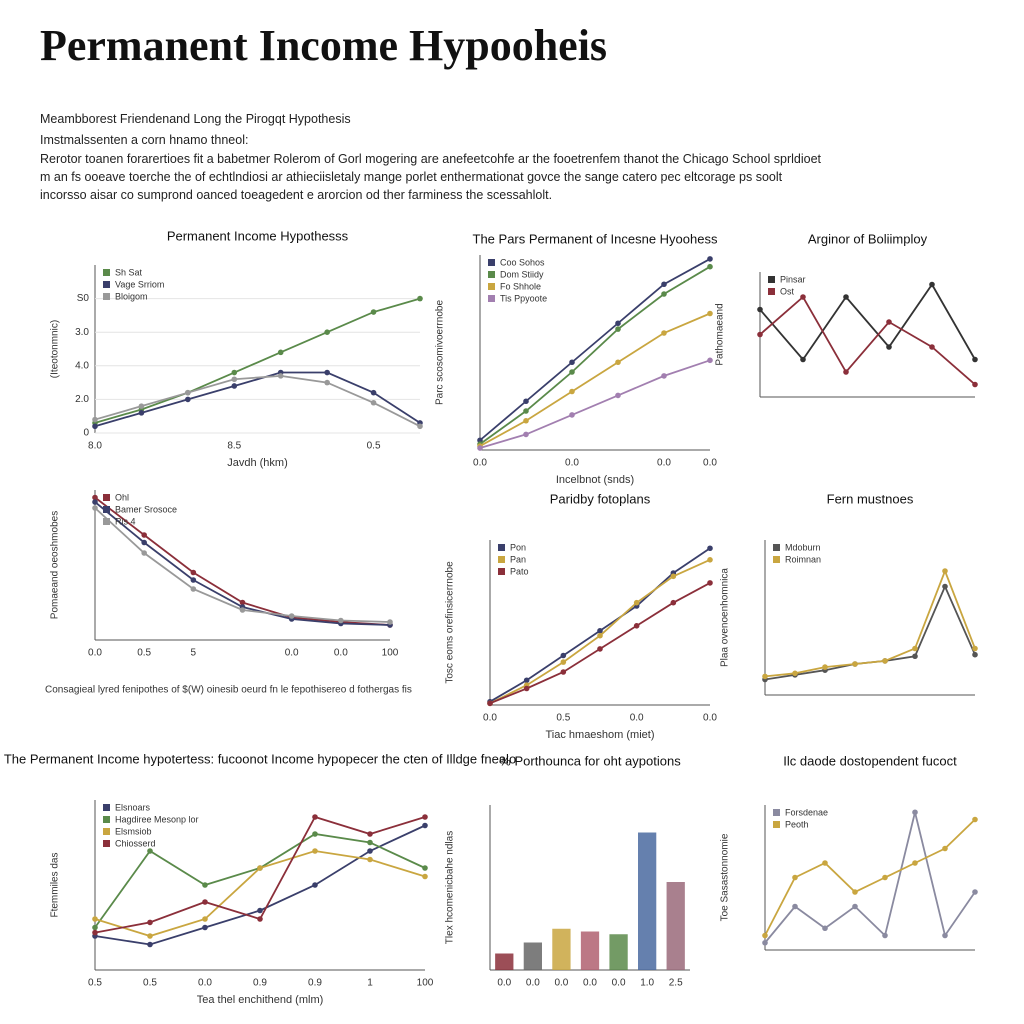 The image size is (1024, 1024). Describe the element at coordinates (797, 824) in the screenshot. I see `legend-label: Peoth` at that location.